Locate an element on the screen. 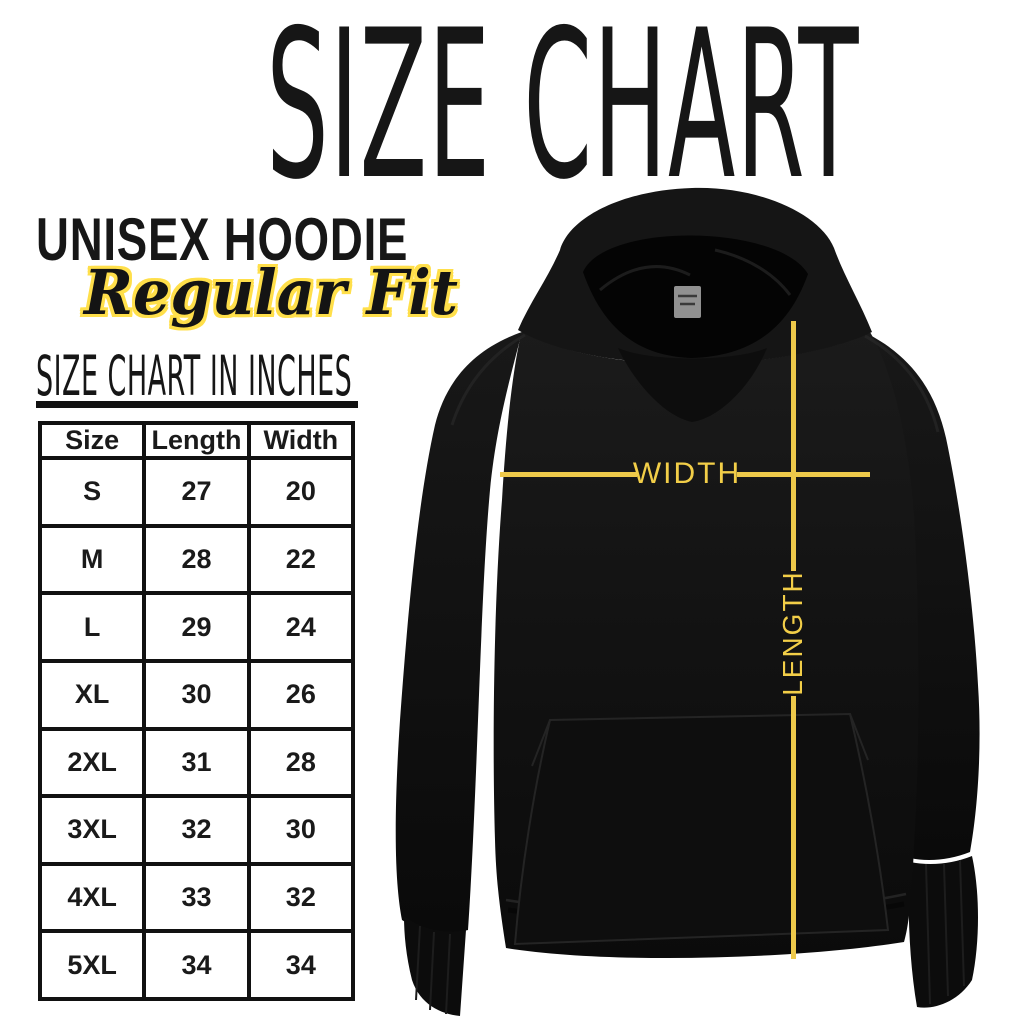 Image resolution: width=1024 pixels, height=1029 pixels. cell-width: 32 is located at coordinates (301, 897).